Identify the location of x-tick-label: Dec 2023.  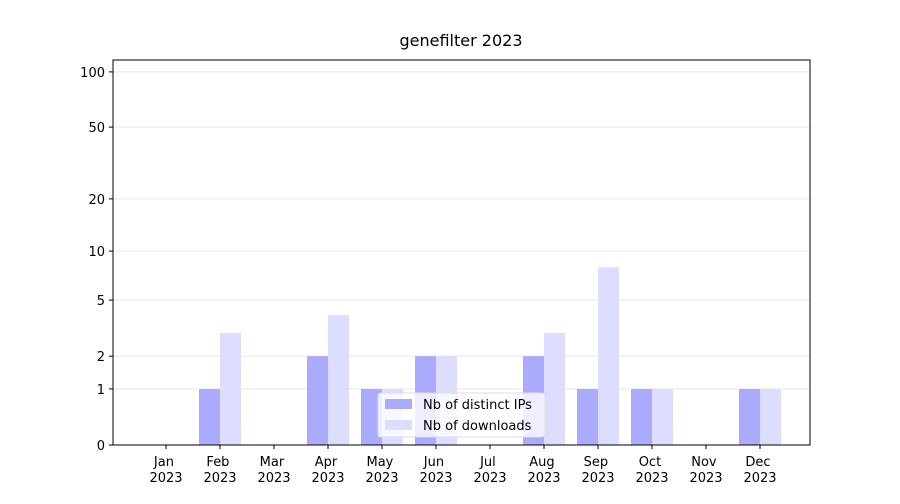
(759, 470).